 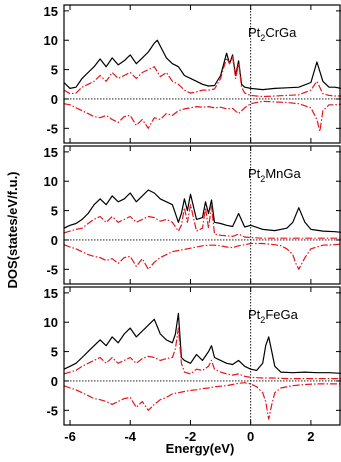 What do you see at coordinates (250, 436) in the screenshot?
I see `x-tick-label: 0` at bounding box center [250, 436].